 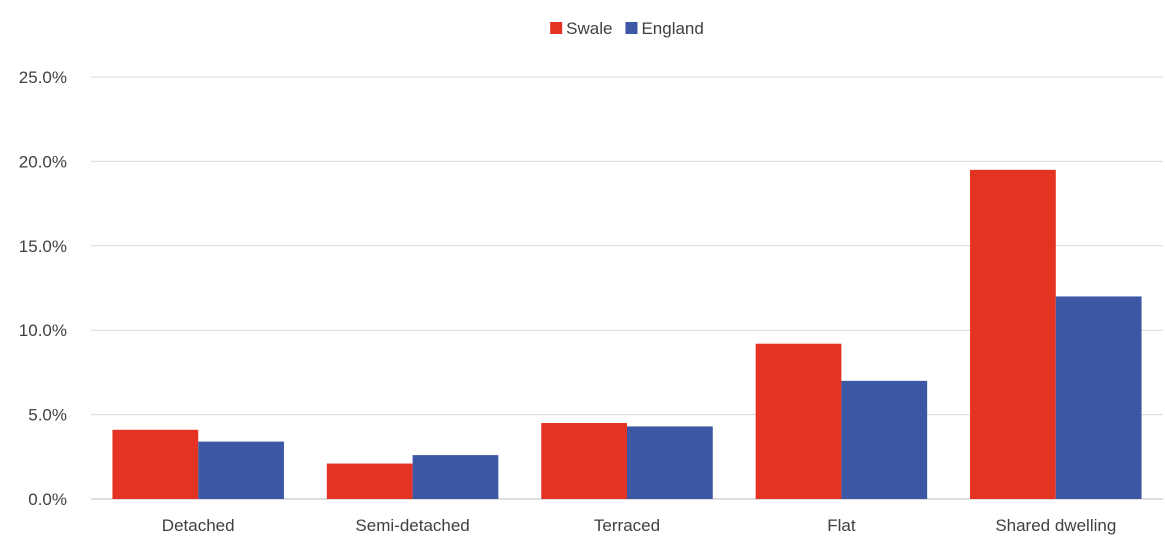 I want to click on legend-label-swale: Swale, so click(x=589, y=28).